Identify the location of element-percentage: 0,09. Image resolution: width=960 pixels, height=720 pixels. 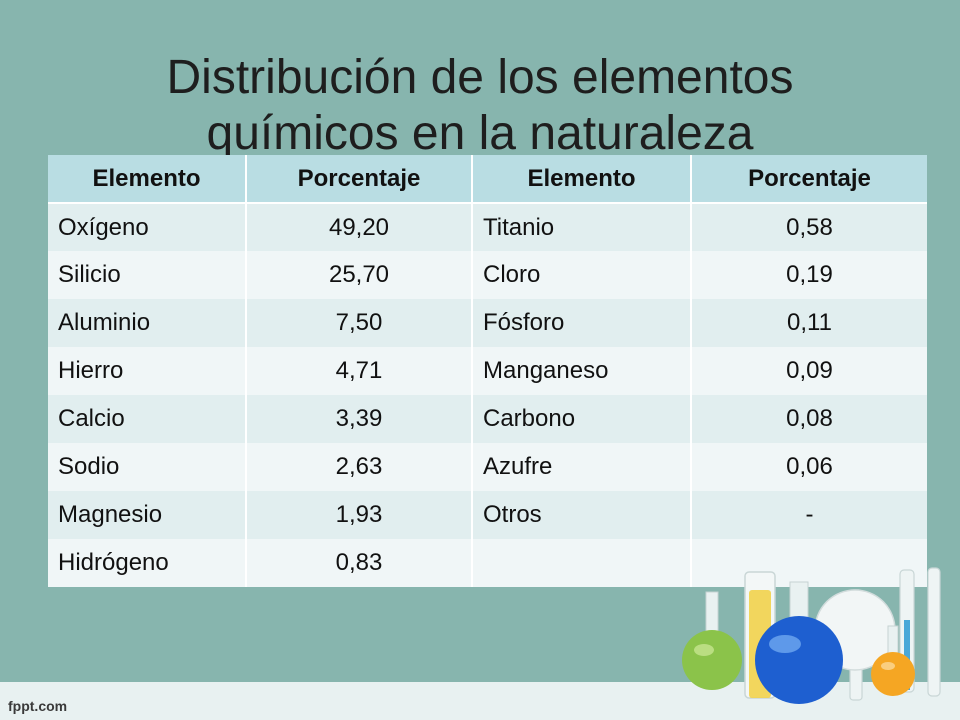
(809, 371).